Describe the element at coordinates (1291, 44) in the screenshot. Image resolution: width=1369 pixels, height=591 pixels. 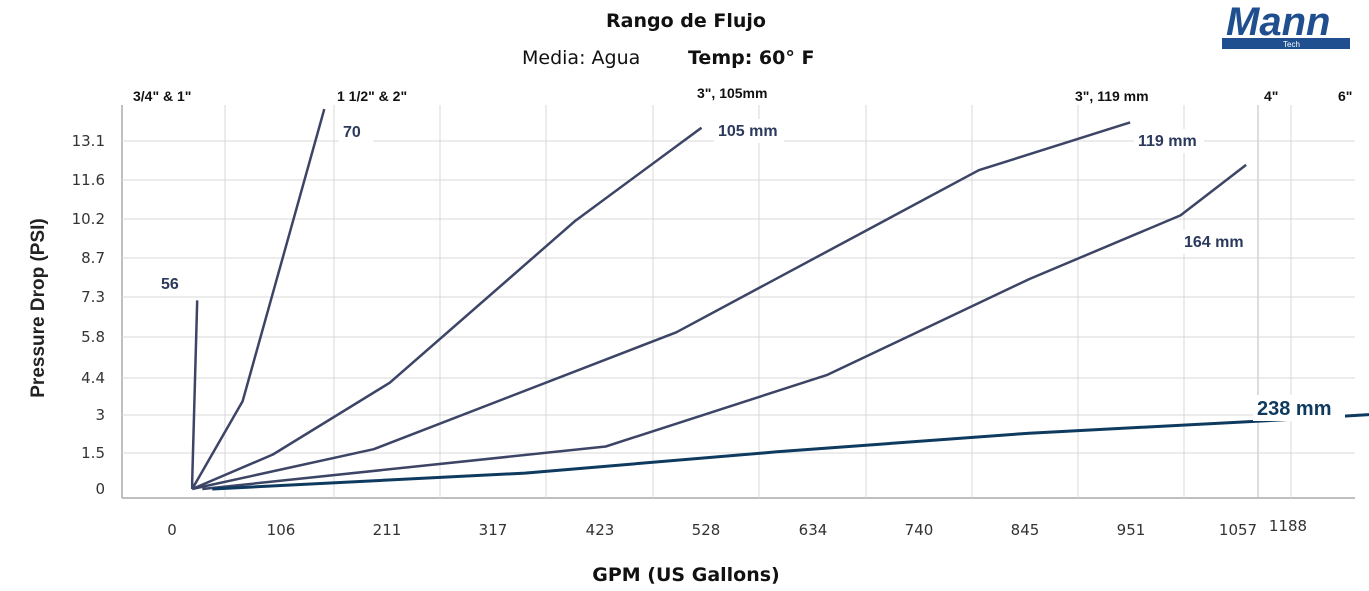
I see `logo-subtext: Tech` at that location.